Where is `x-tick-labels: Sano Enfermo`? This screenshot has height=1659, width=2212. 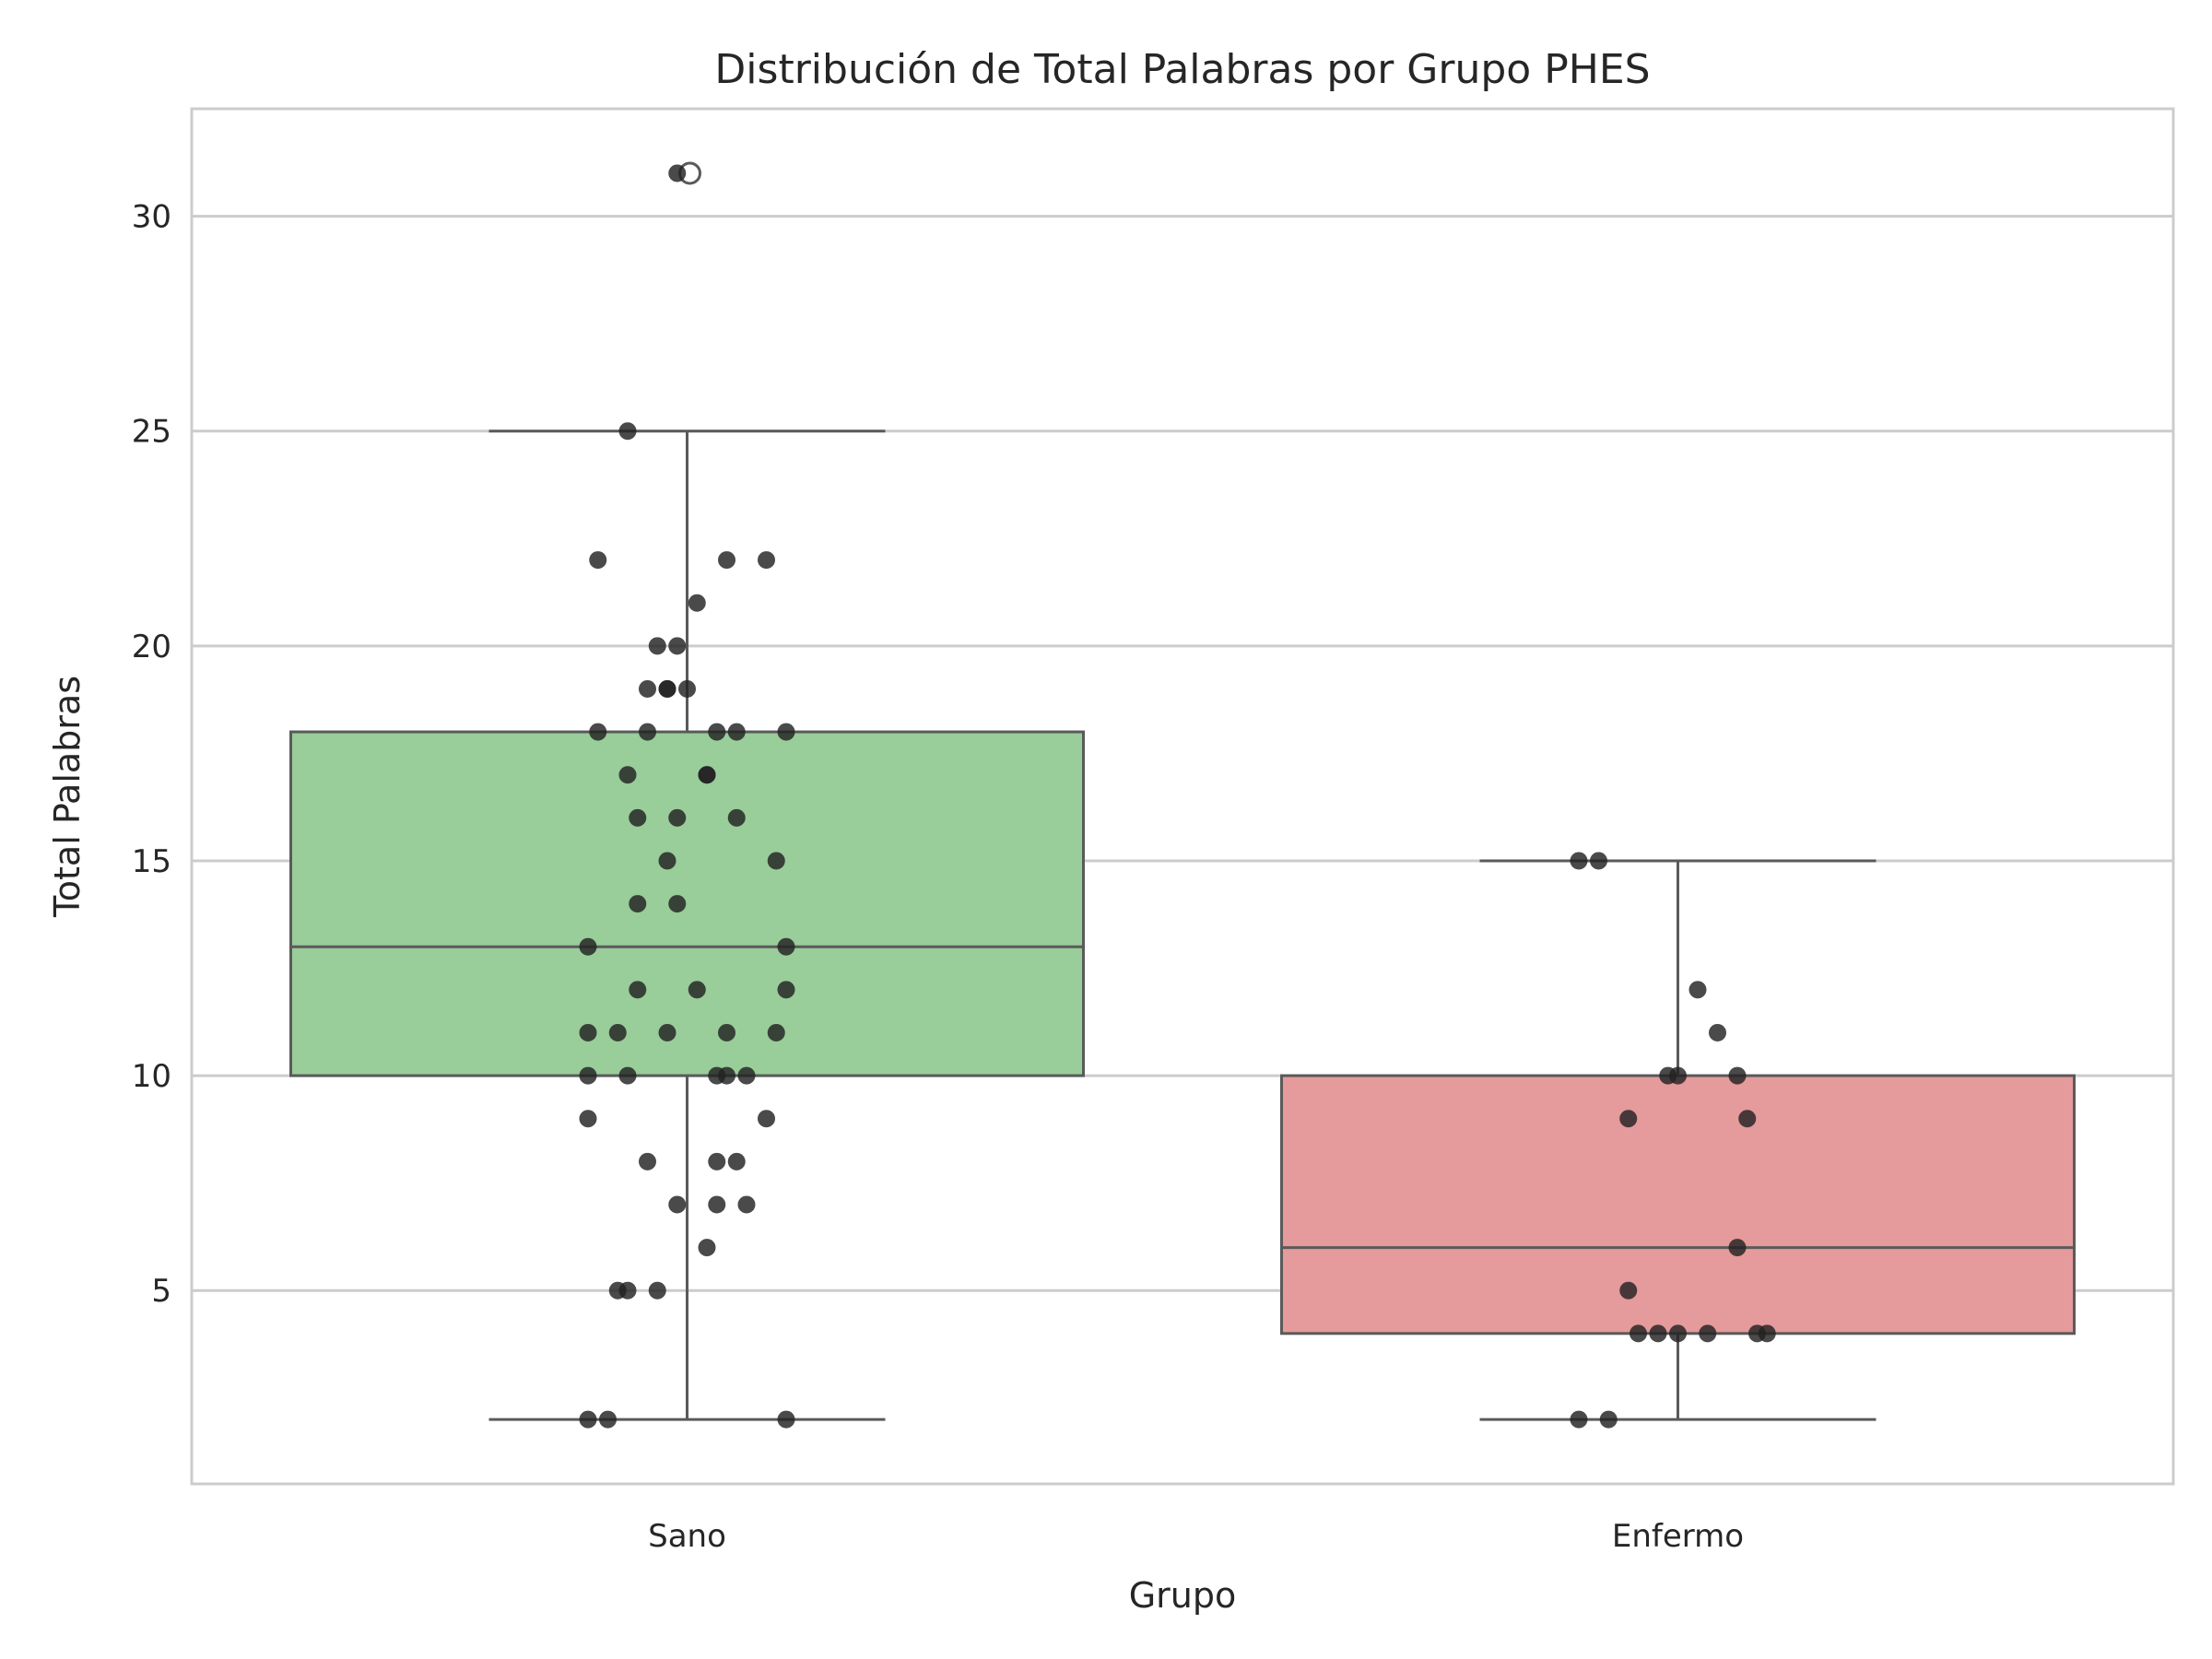
x-tick-labels: Sano Enfermo is located at coordinates (1196, 1536).